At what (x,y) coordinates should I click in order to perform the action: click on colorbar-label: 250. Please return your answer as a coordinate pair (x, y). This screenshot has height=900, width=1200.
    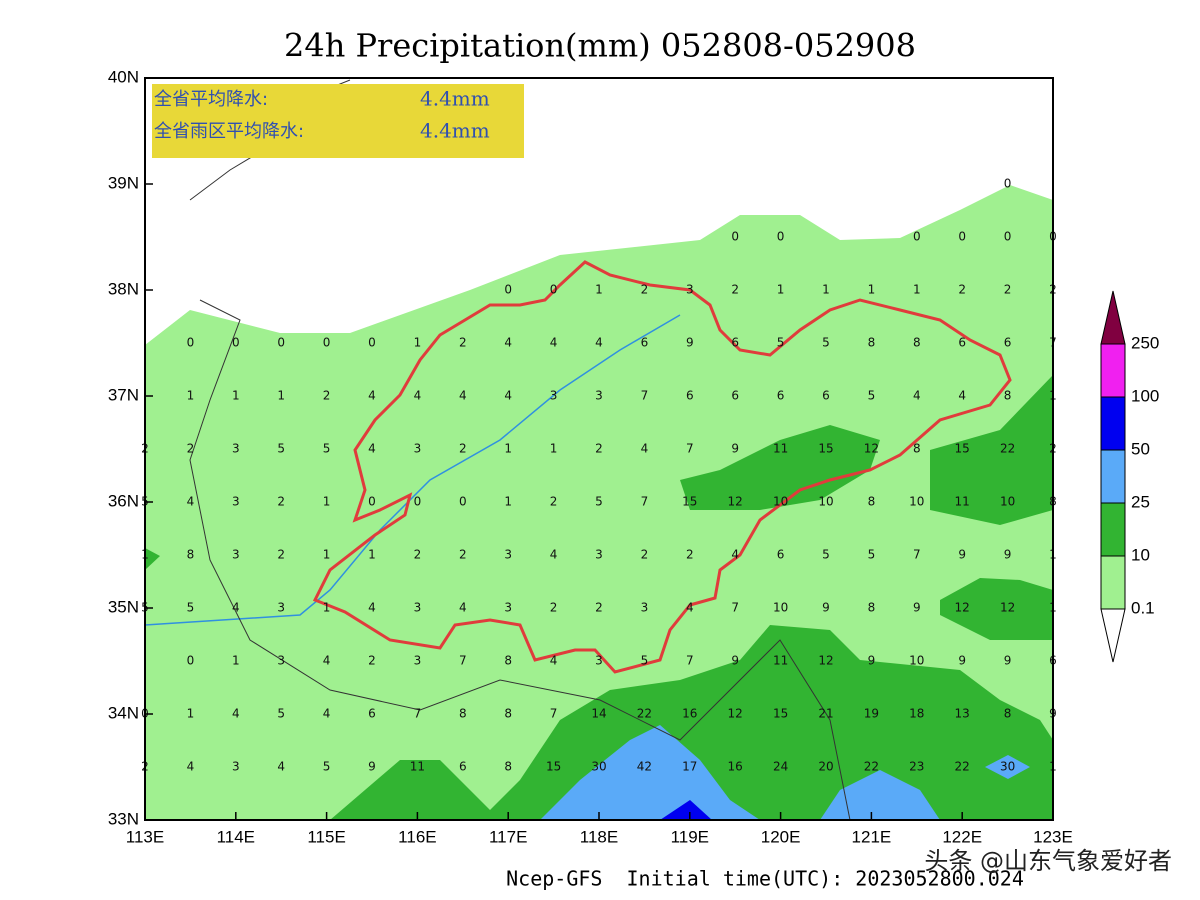
    Looking at the image, I should click on (1145, 342).